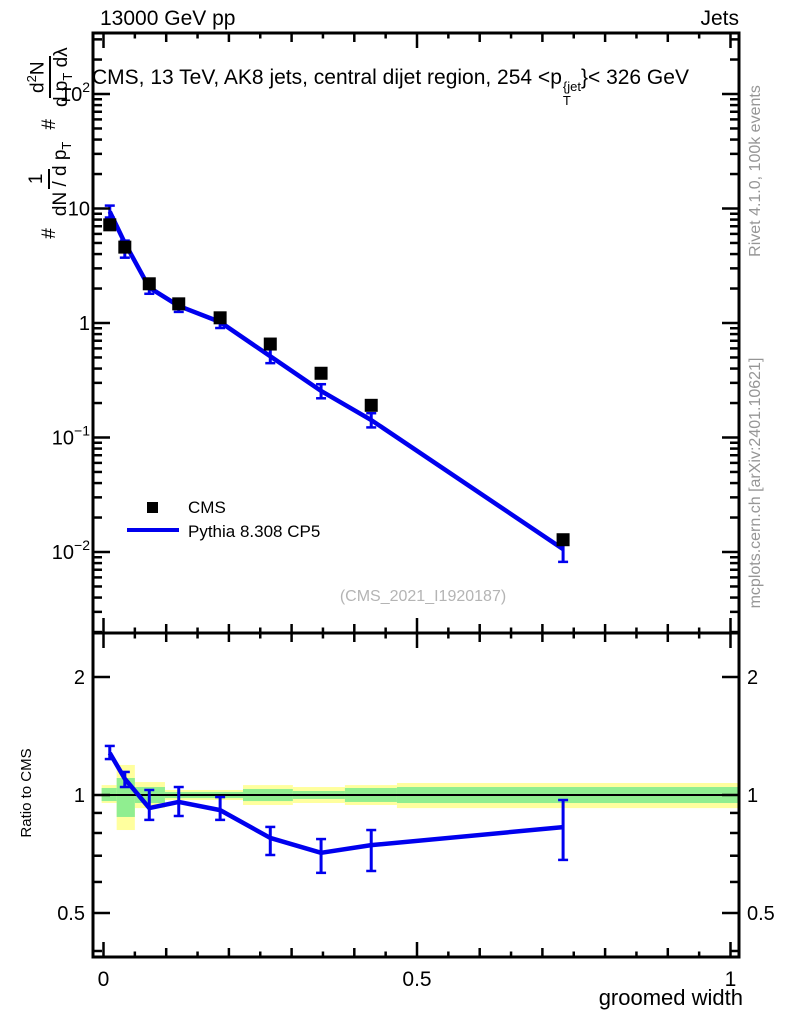 The height and width of the screenshot is (1024, 786). Describe the element at coordinates (752, 678) in the screenshot. I see `ratio-y-tick-label-right: 2` at that location.